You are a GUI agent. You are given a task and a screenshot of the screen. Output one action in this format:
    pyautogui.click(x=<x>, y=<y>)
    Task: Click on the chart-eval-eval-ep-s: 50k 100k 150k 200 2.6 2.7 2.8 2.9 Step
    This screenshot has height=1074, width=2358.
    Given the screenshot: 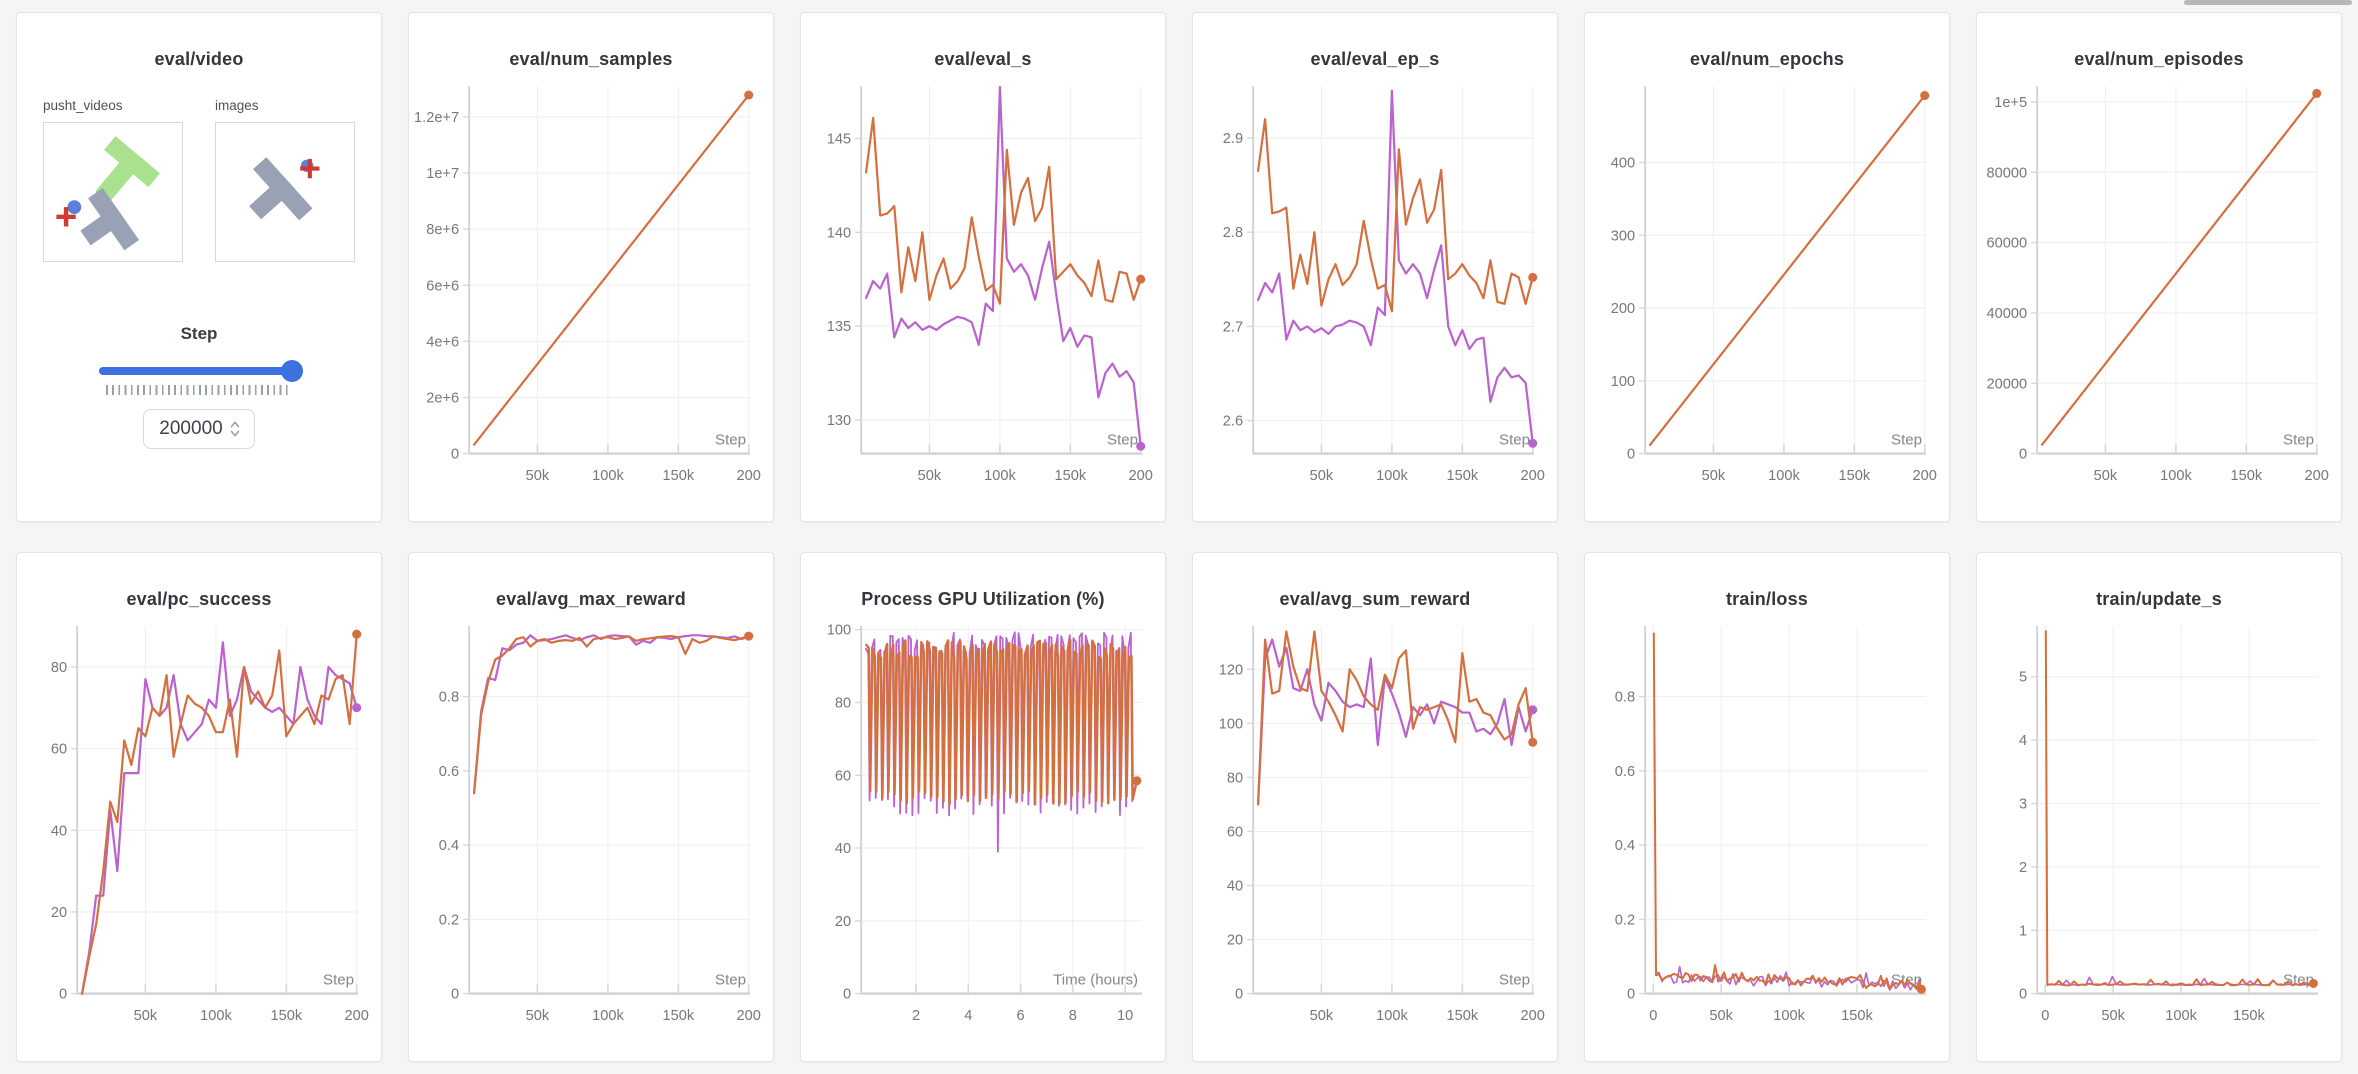 What is the action you would take?
    pyautogui.click(x=1375, y=292)
    